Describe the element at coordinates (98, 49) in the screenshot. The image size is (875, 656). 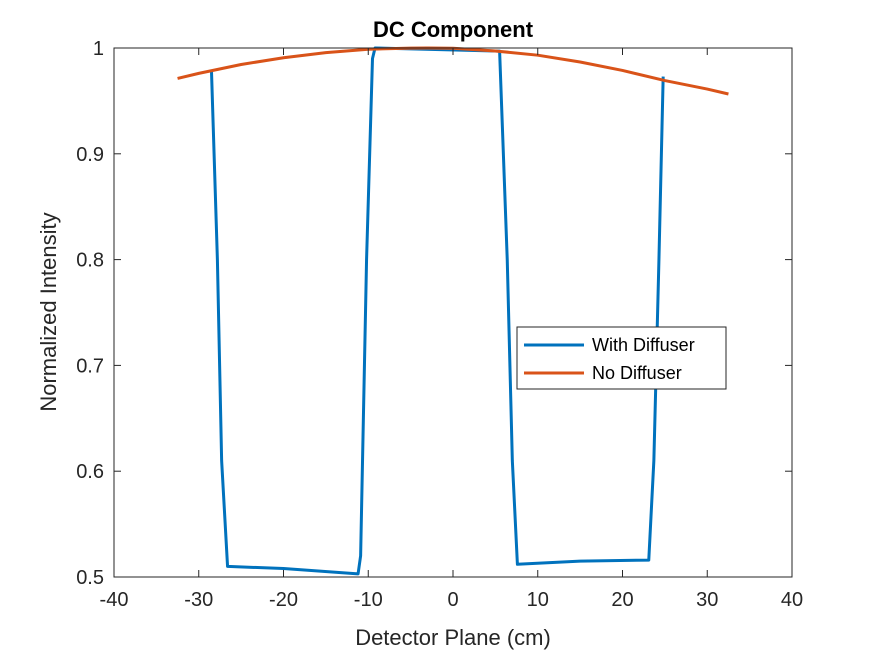
I see `y-tick-label: 1` at that location.